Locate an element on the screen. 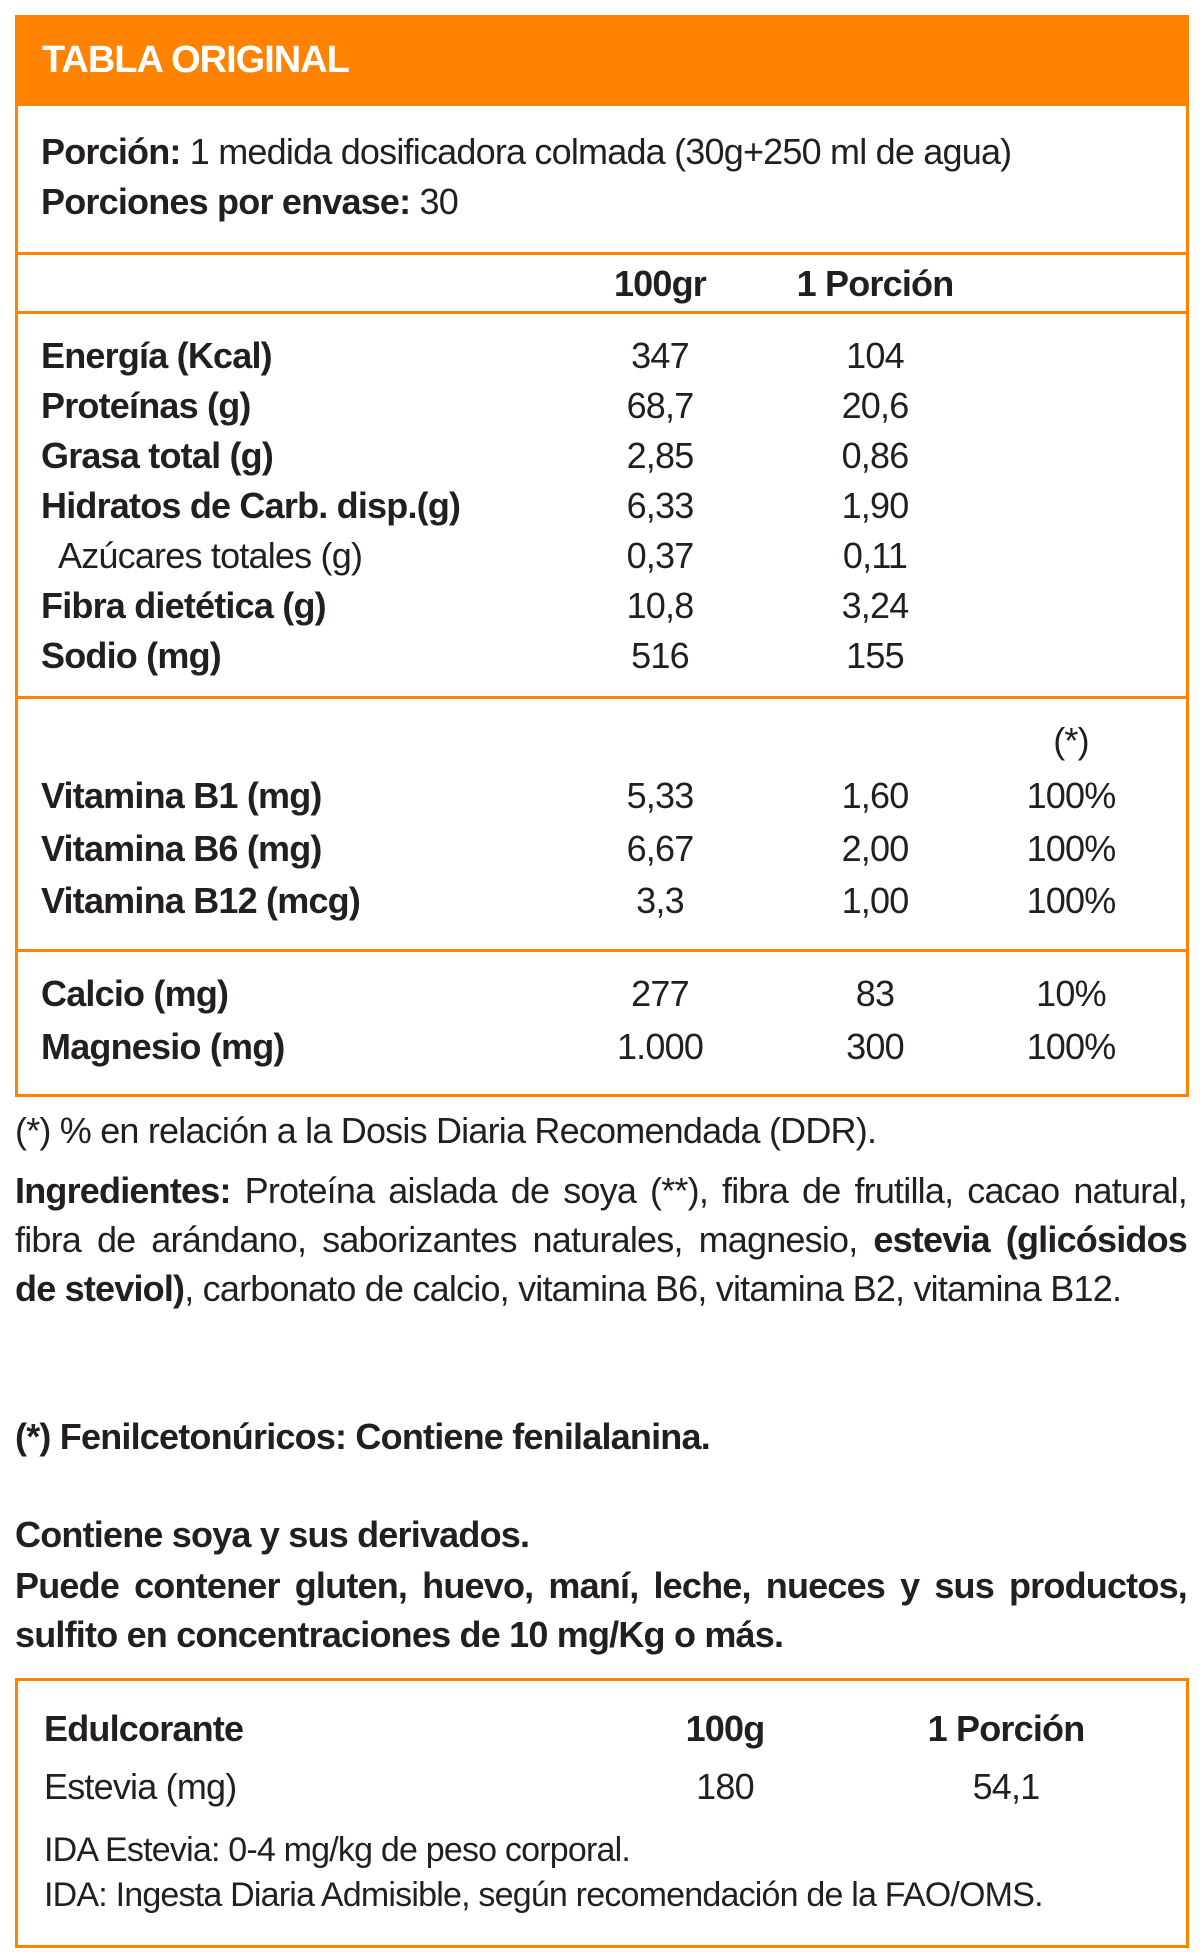 The image size is (1200, 1955). nutrient-per100: 2,85 is located at coordinates (660, 455).